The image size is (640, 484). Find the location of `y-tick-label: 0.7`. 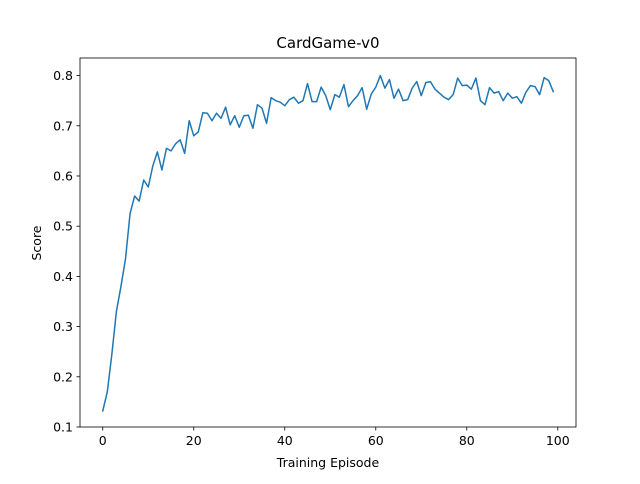

y-tick-label: 0.7 is located at coordinates (63, 125).